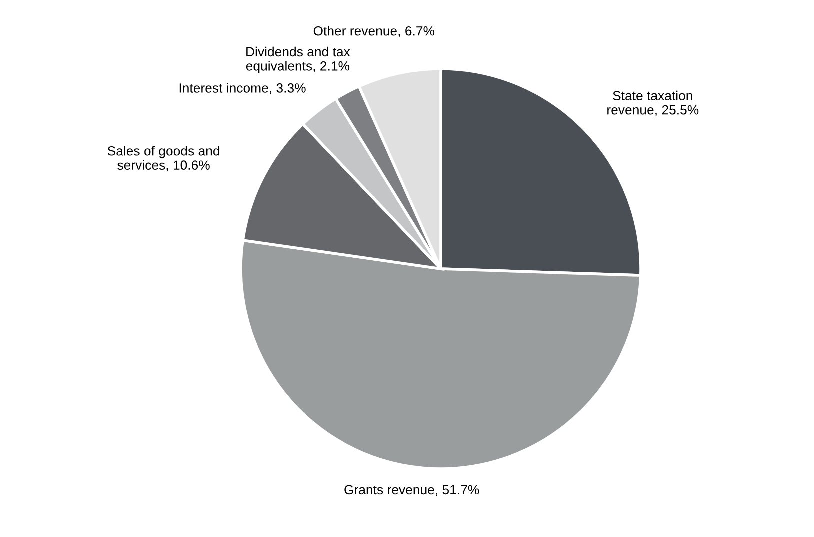 This screenshot has width=814, height=537. Describe the element at coordinates (298, 60) in the screenshot. I see `slice-label: Dividends and tax equivalents, 2.1%` at that location.